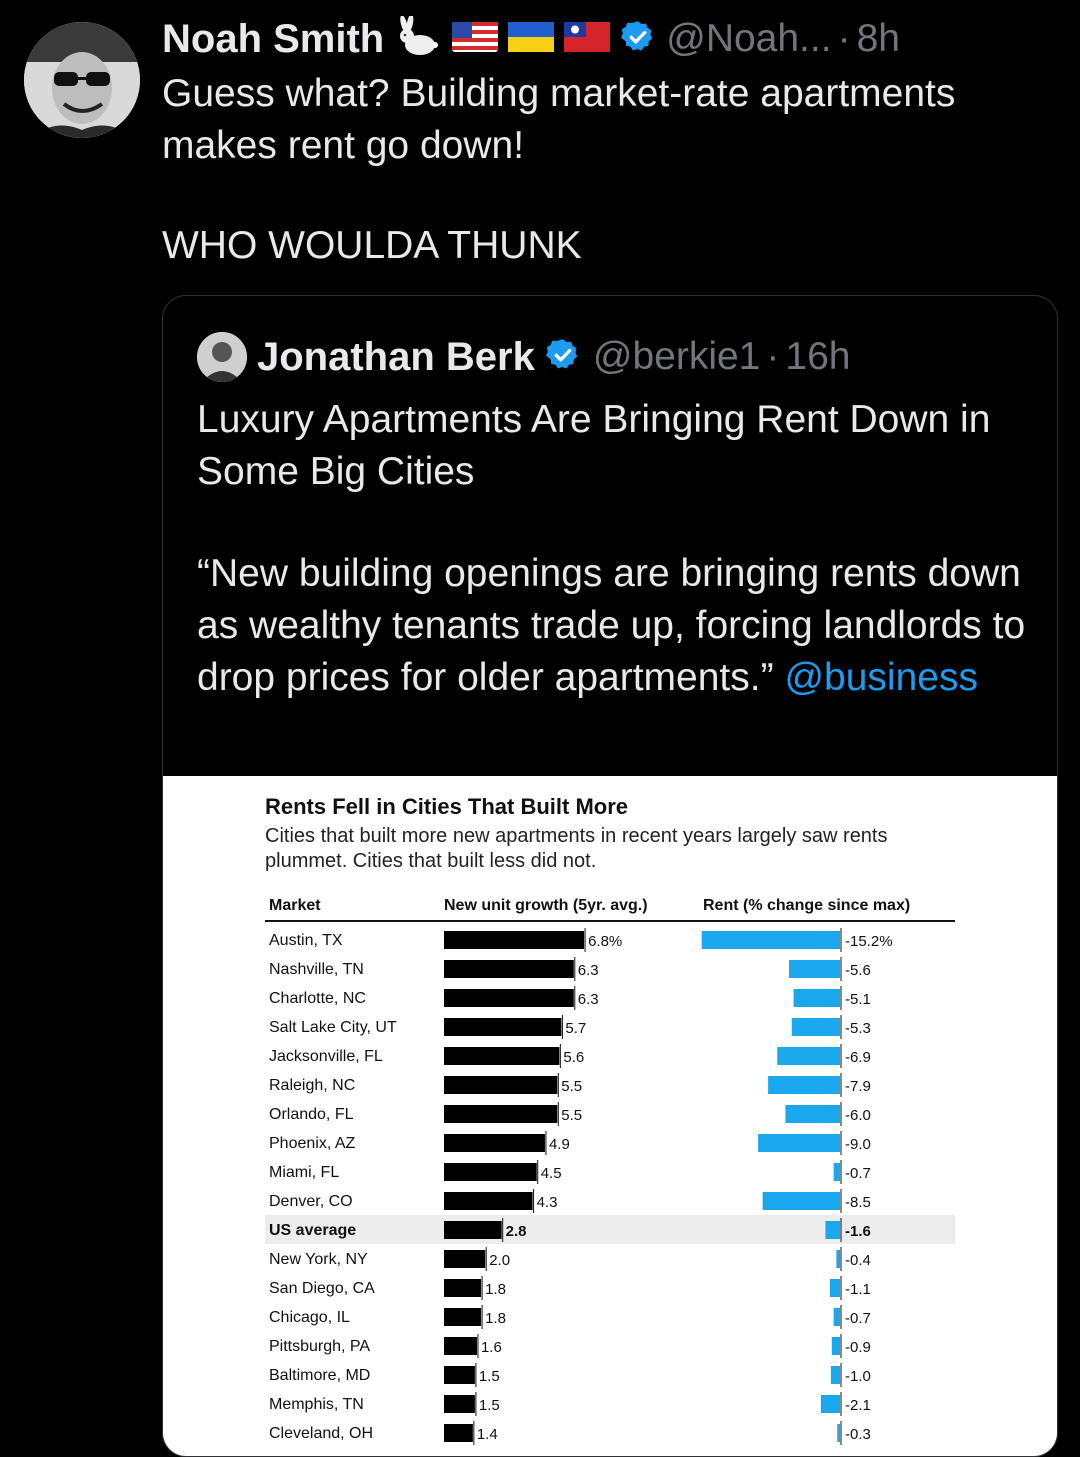  I want to click on market-label: Salt Lake City, UT, so click(333, 1027).